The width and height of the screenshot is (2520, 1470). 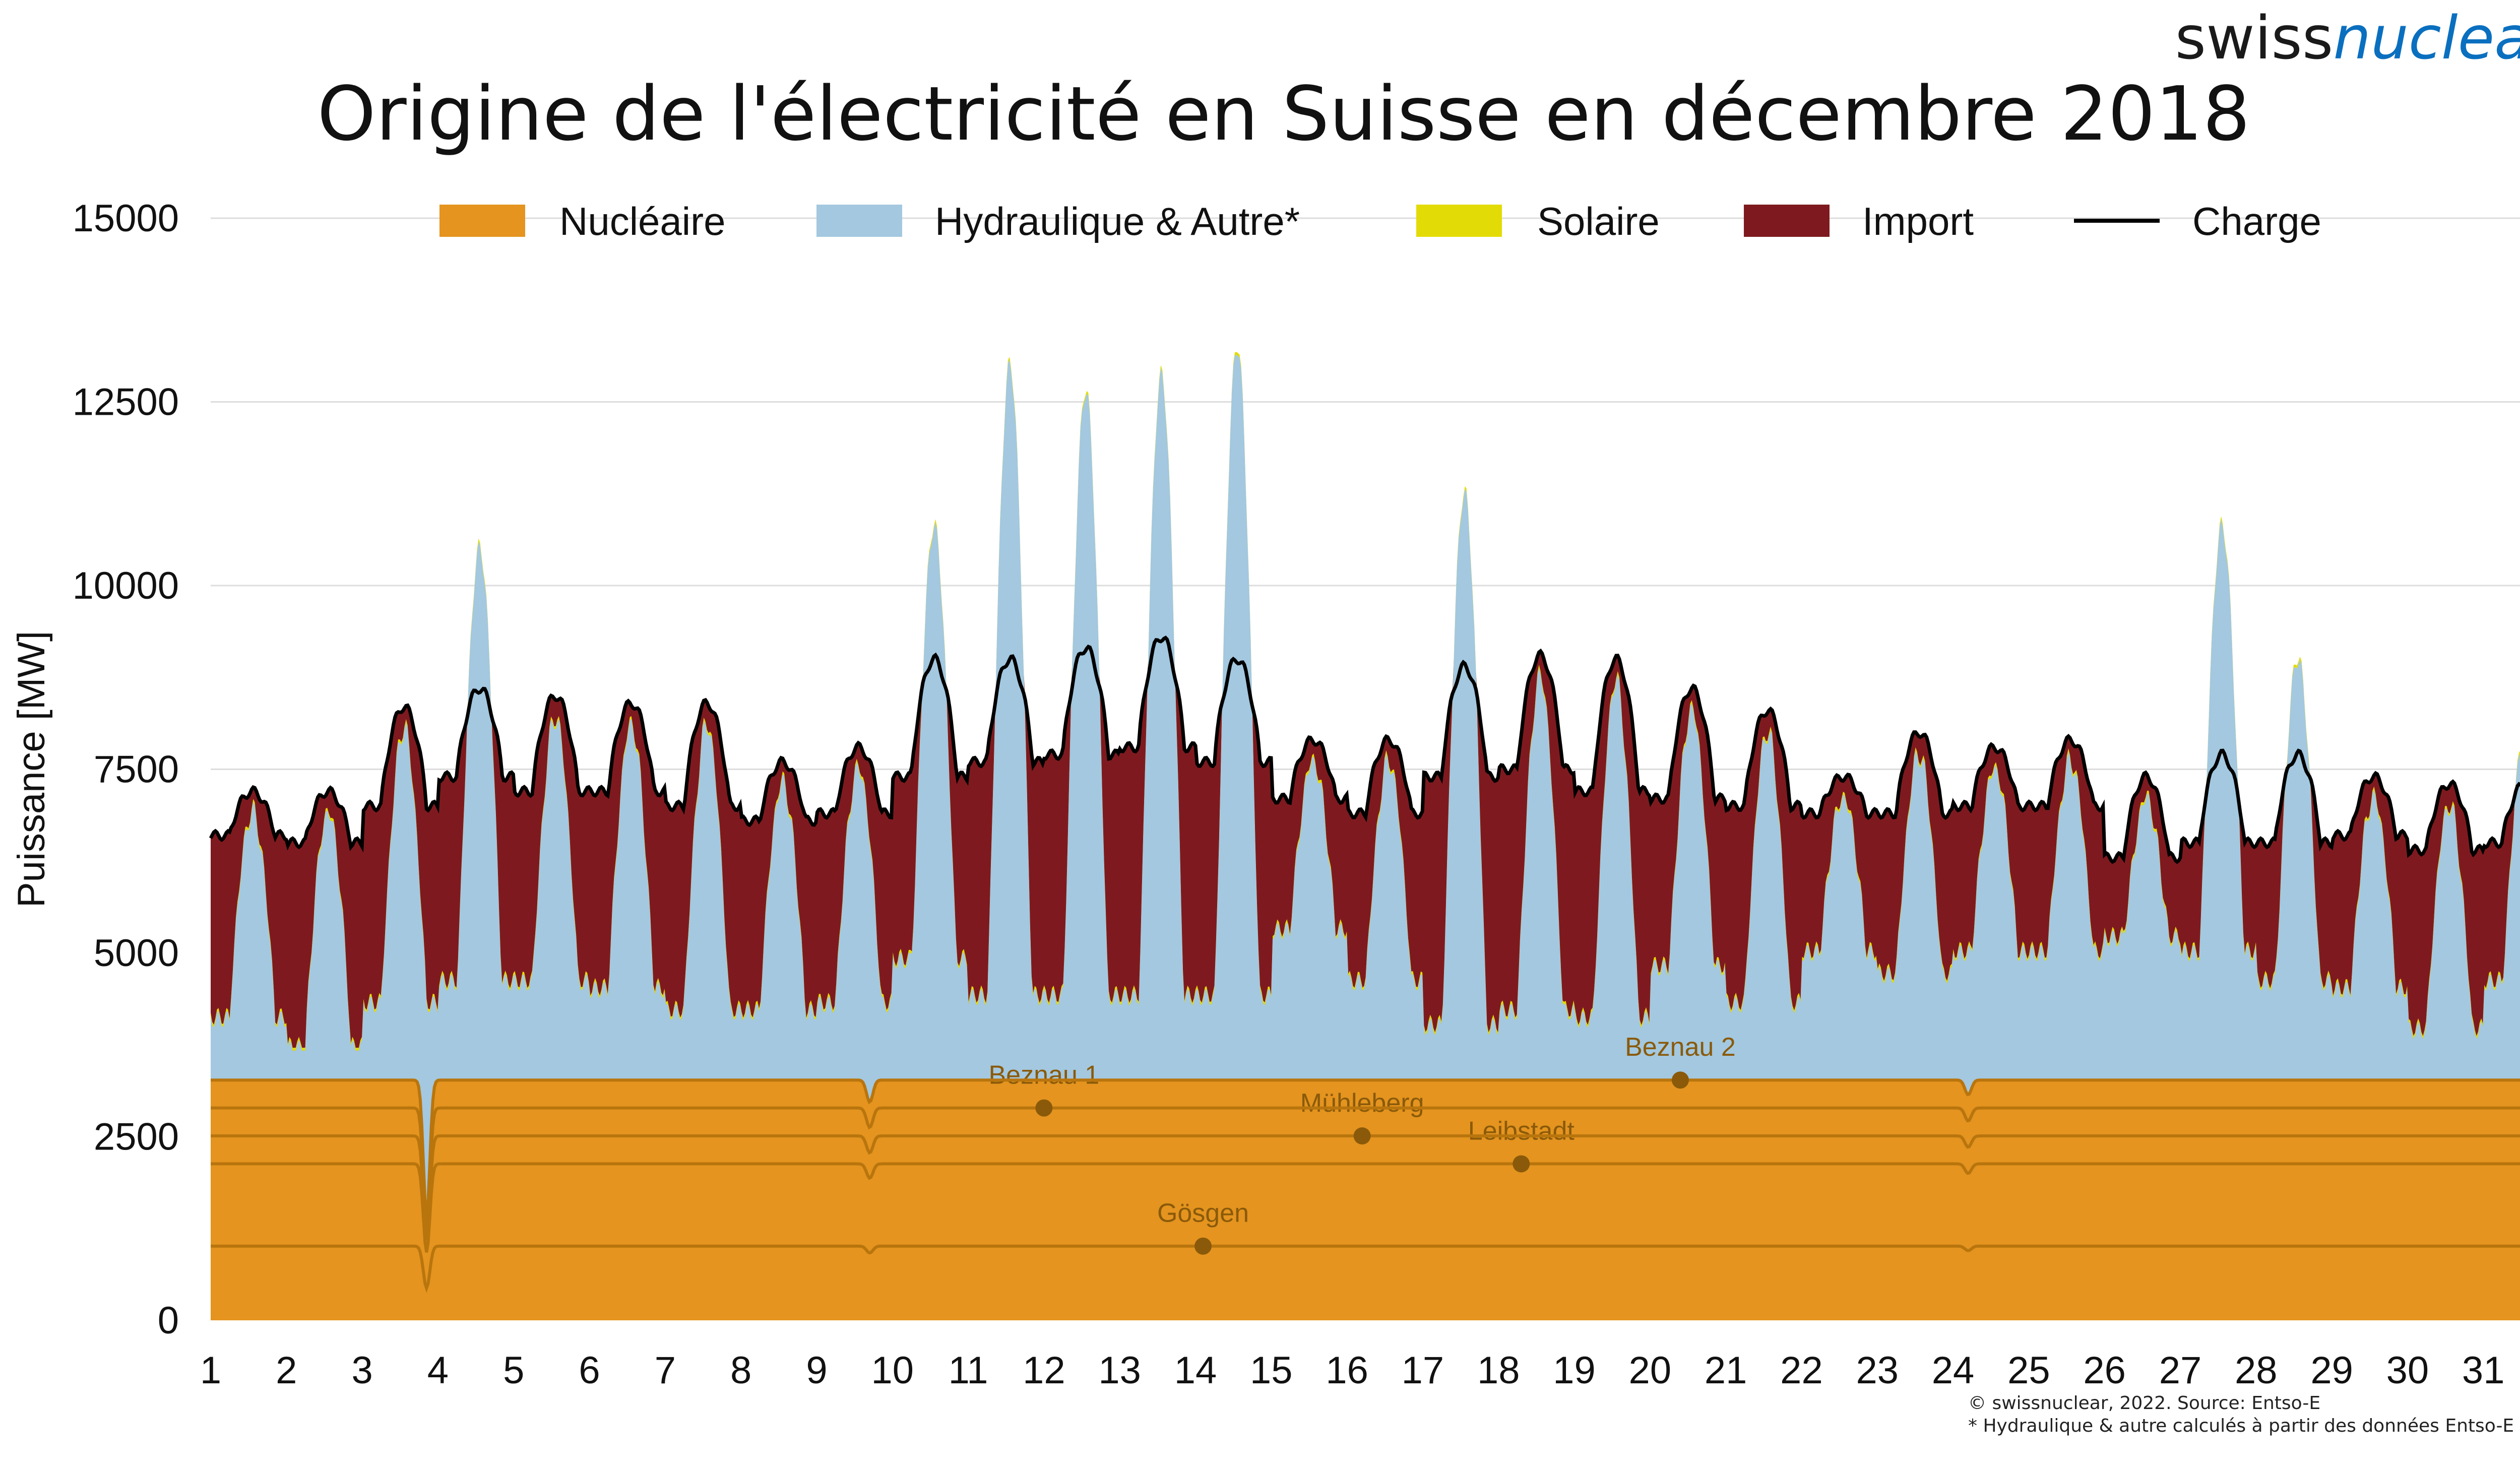 I want to click on footnote-source: © swissnuclear, 2022. Source: Entso-E, so click(x=2144, y=1403).